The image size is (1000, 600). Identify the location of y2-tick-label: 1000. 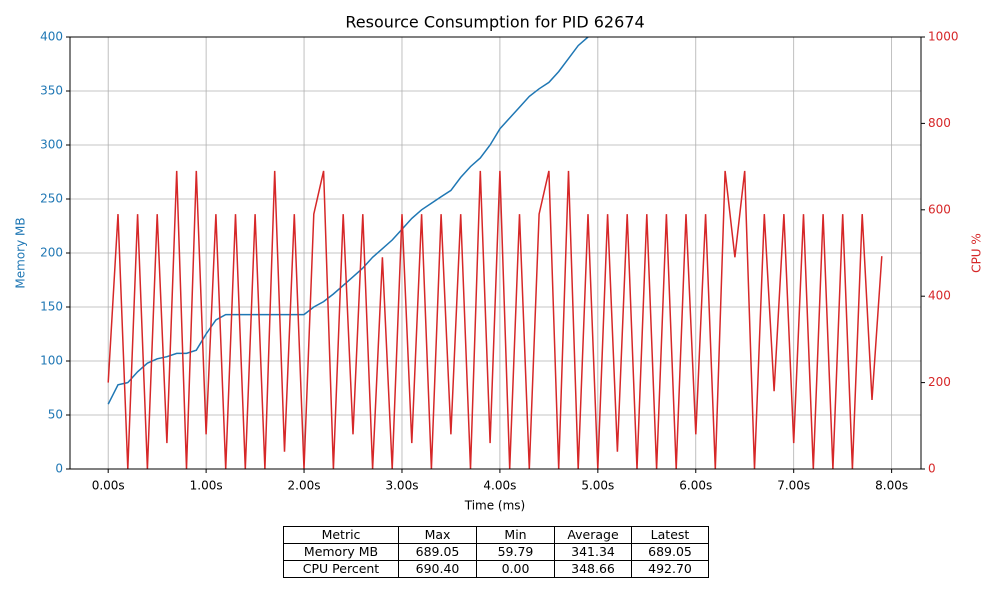
(943, 37).